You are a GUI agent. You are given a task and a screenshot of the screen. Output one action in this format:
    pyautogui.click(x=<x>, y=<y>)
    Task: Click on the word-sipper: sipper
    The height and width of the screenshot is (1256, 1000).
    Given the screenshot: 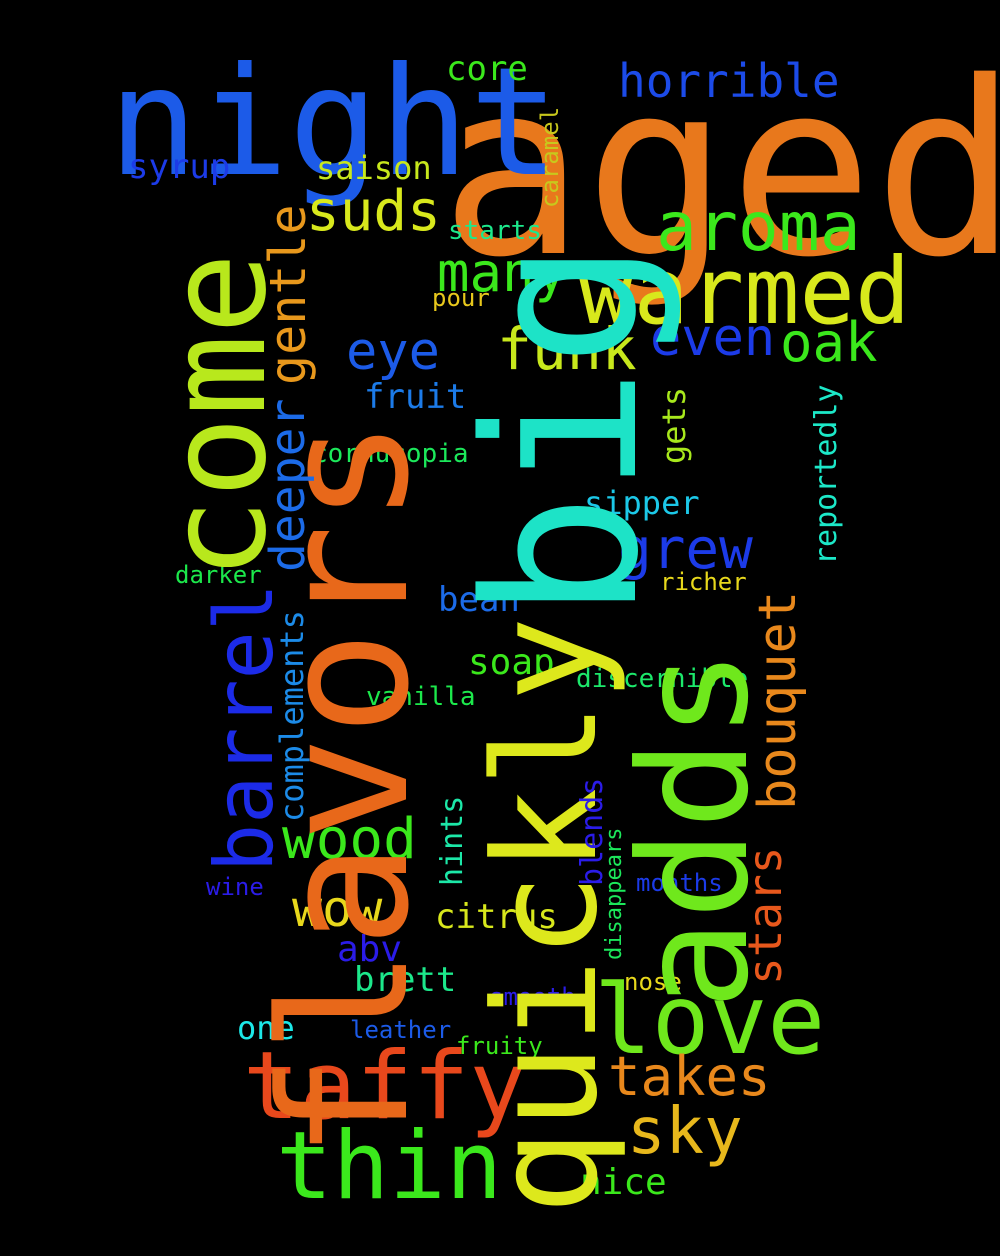 What is the action you would take?
    pyautogui.click(x=642, y=503)
    